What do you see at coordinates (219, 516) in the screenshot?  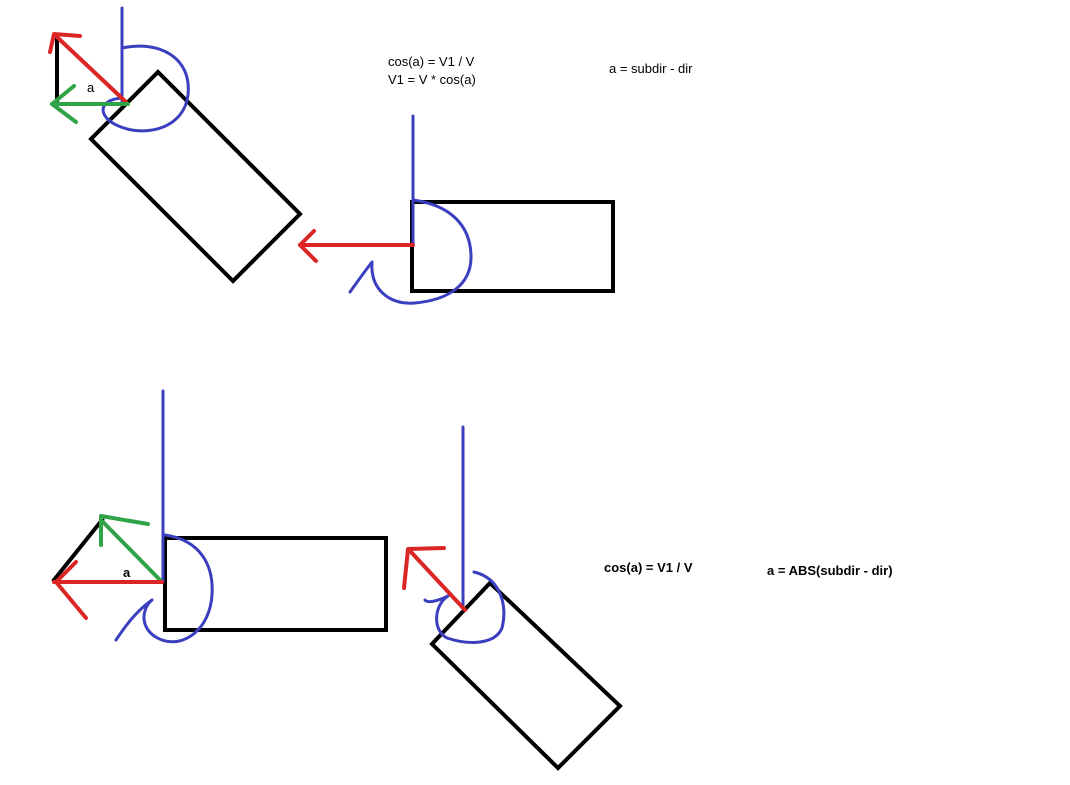 I see `panel-bottom-left` at bounding box center [219, 516].